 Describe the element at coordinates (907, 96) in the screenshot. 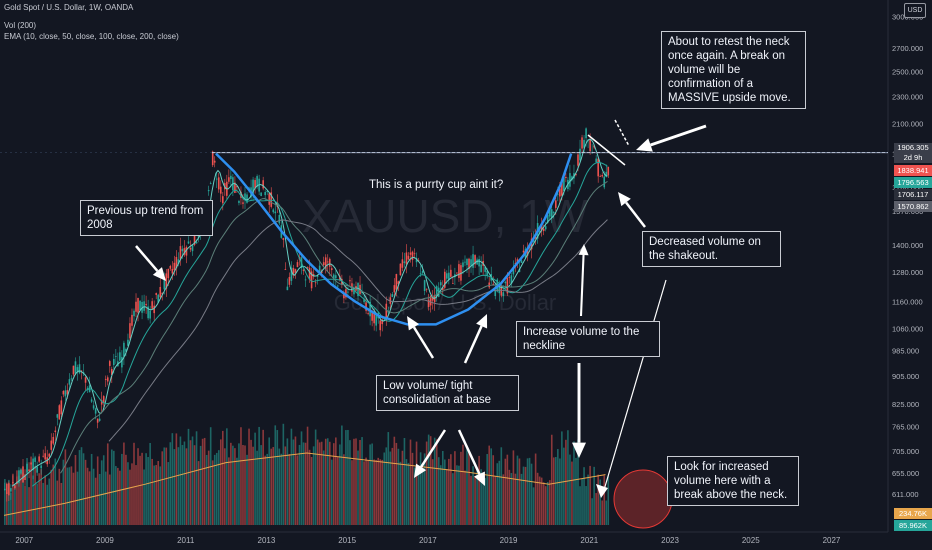

I see `y-tick-label: 2300.000` at that location.